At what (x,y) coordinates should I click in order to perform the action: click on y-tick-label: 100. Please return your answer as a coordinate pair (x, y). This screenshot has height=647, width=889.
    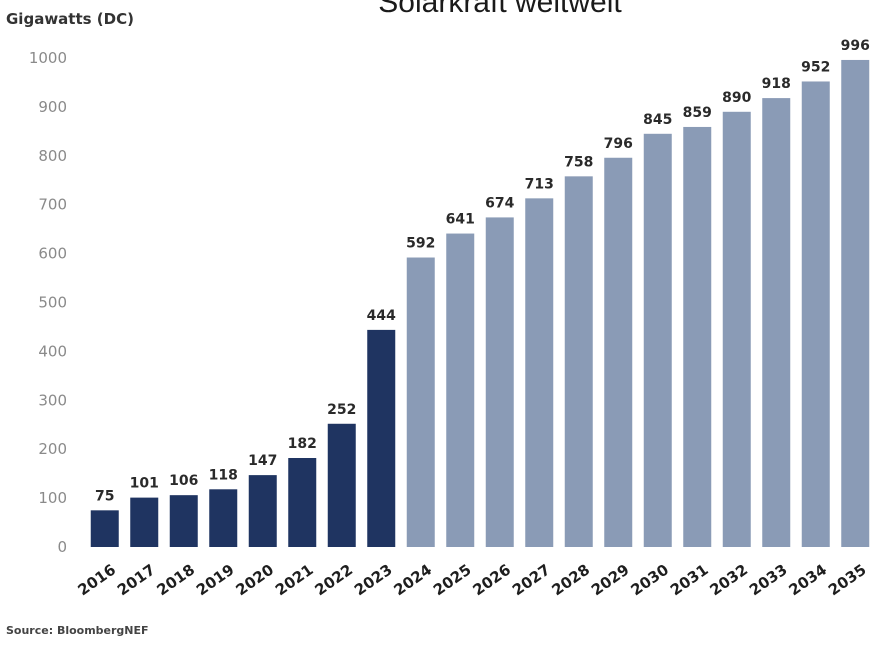
    Looking at the image, I should click on (52, 498).